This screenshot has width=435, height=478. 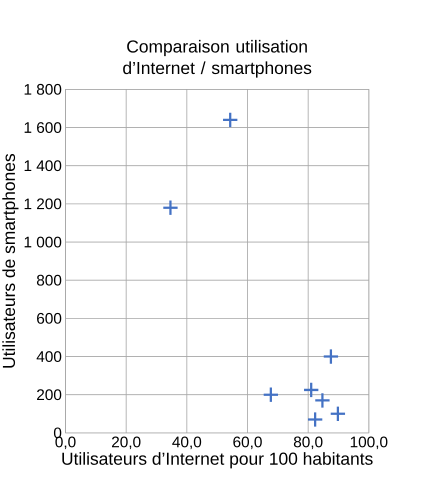 What do you see at coordinates (43, 127) in the screenshot?
I see `y-tick-label: 1 600` at bounding box center [43, 127].